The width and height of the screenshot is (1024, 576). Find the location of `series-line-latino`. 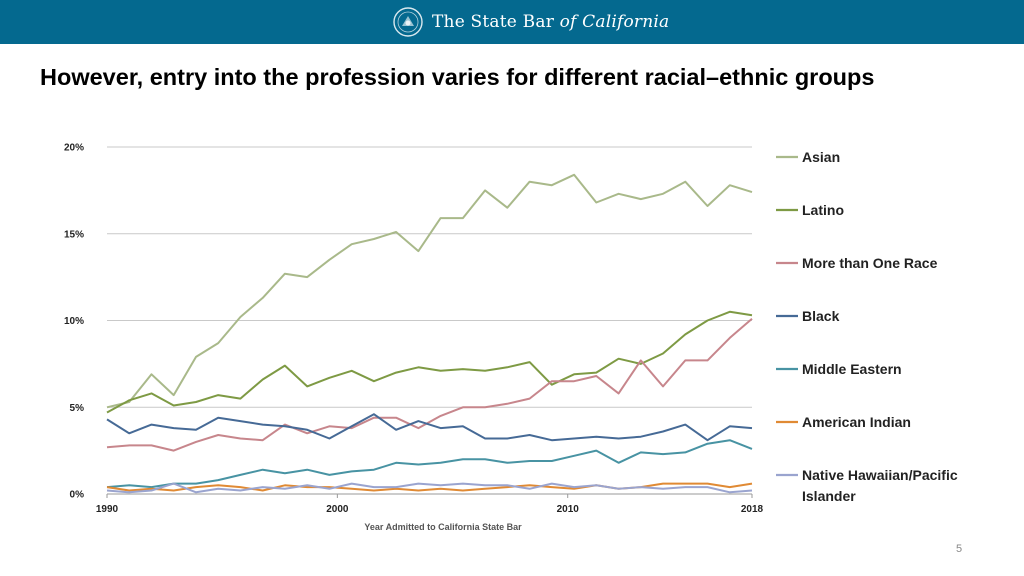

series-line-latino is located at coordinates (429, 362).